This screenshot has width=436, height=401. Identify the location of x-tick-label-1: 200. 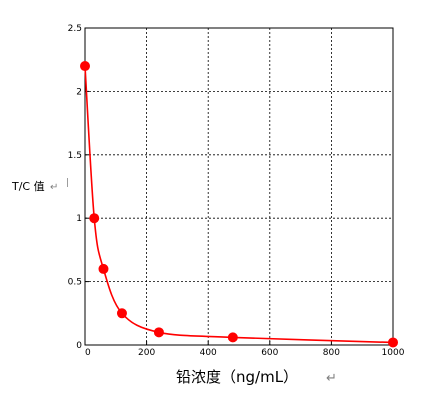
(146, 353).